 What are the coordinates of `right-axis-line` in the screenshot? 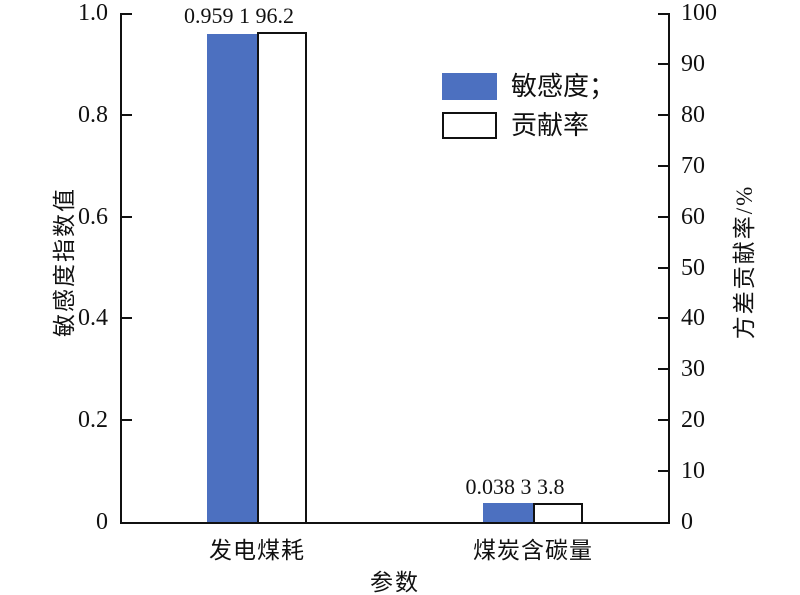 It's located at (669, 268).